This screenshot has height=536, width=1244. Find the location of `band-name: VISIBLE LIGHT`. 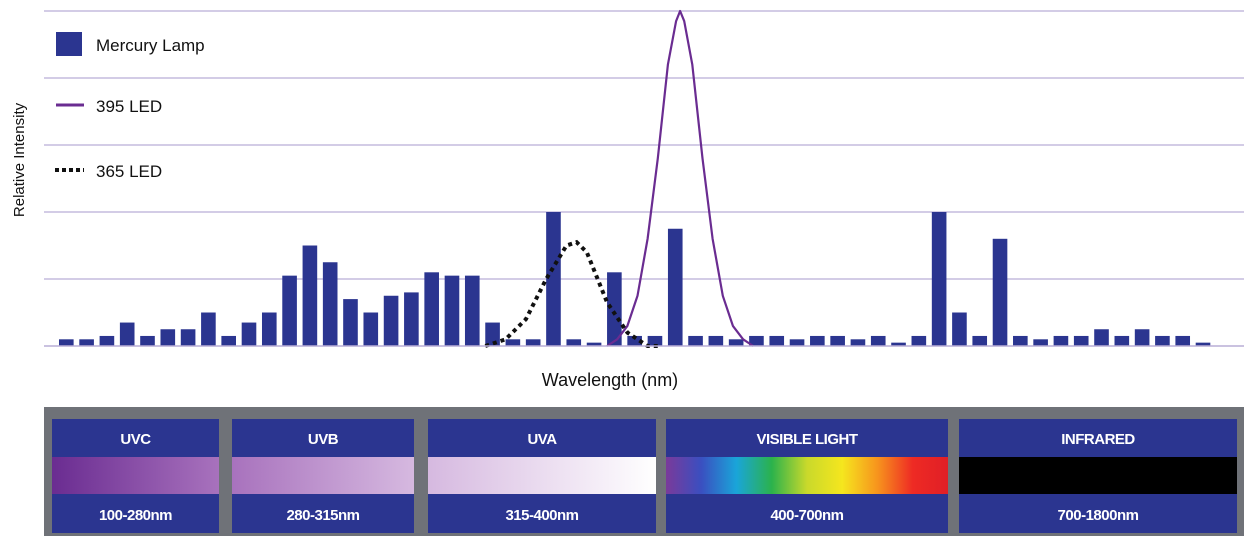

band-name: VISIBLE LIGHT is located at coordinates (806, 439).